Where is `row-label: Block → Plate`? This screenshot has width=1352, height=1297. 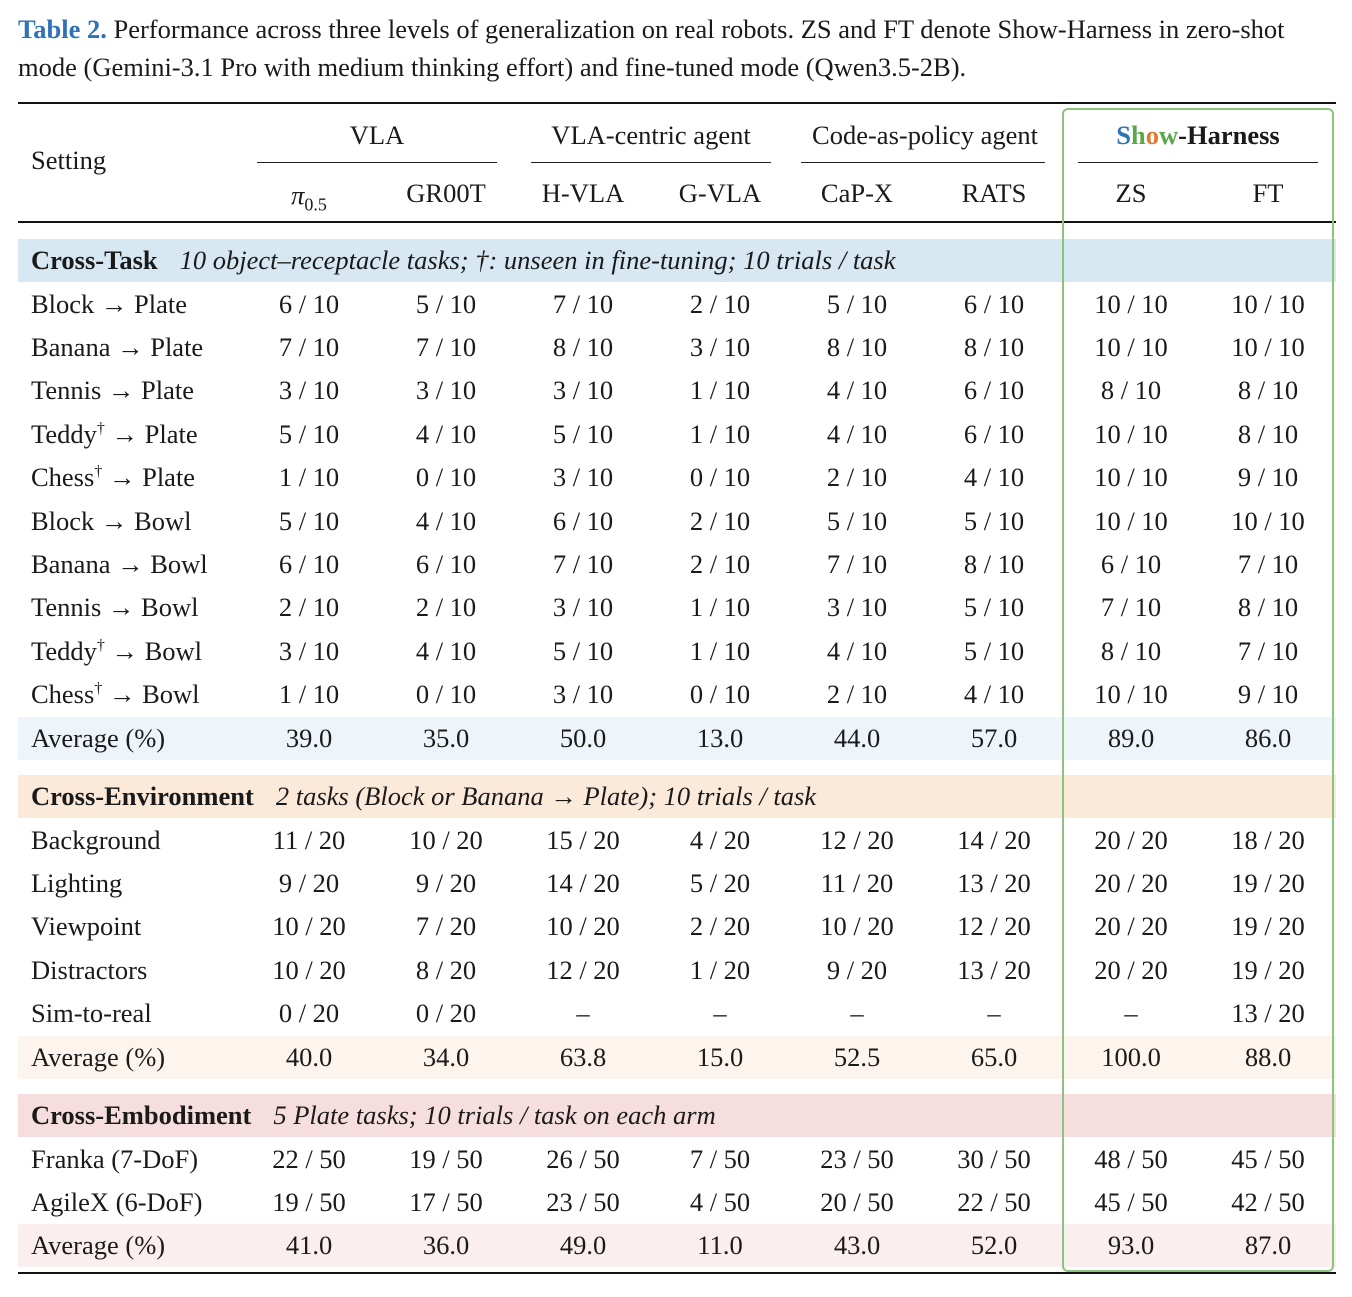
row-label: Block → Plate is located at coordinates (109, 303).